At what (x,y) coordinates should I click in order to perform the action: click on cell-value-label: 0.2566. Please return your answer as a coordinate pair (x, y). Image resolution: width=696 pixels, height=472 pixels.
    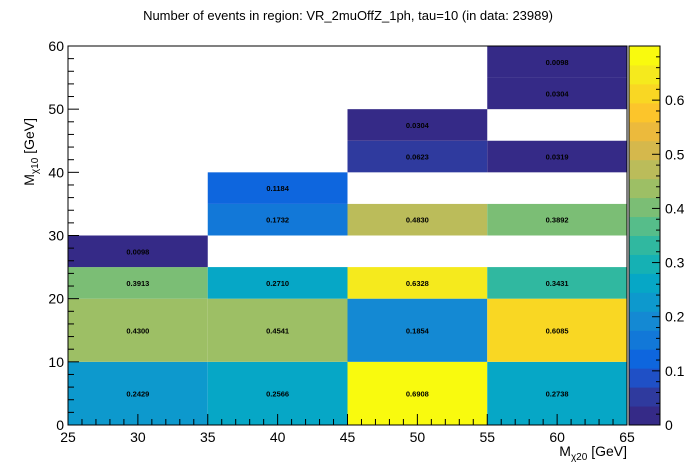
    Looking at the image, I should click on (277, 393).